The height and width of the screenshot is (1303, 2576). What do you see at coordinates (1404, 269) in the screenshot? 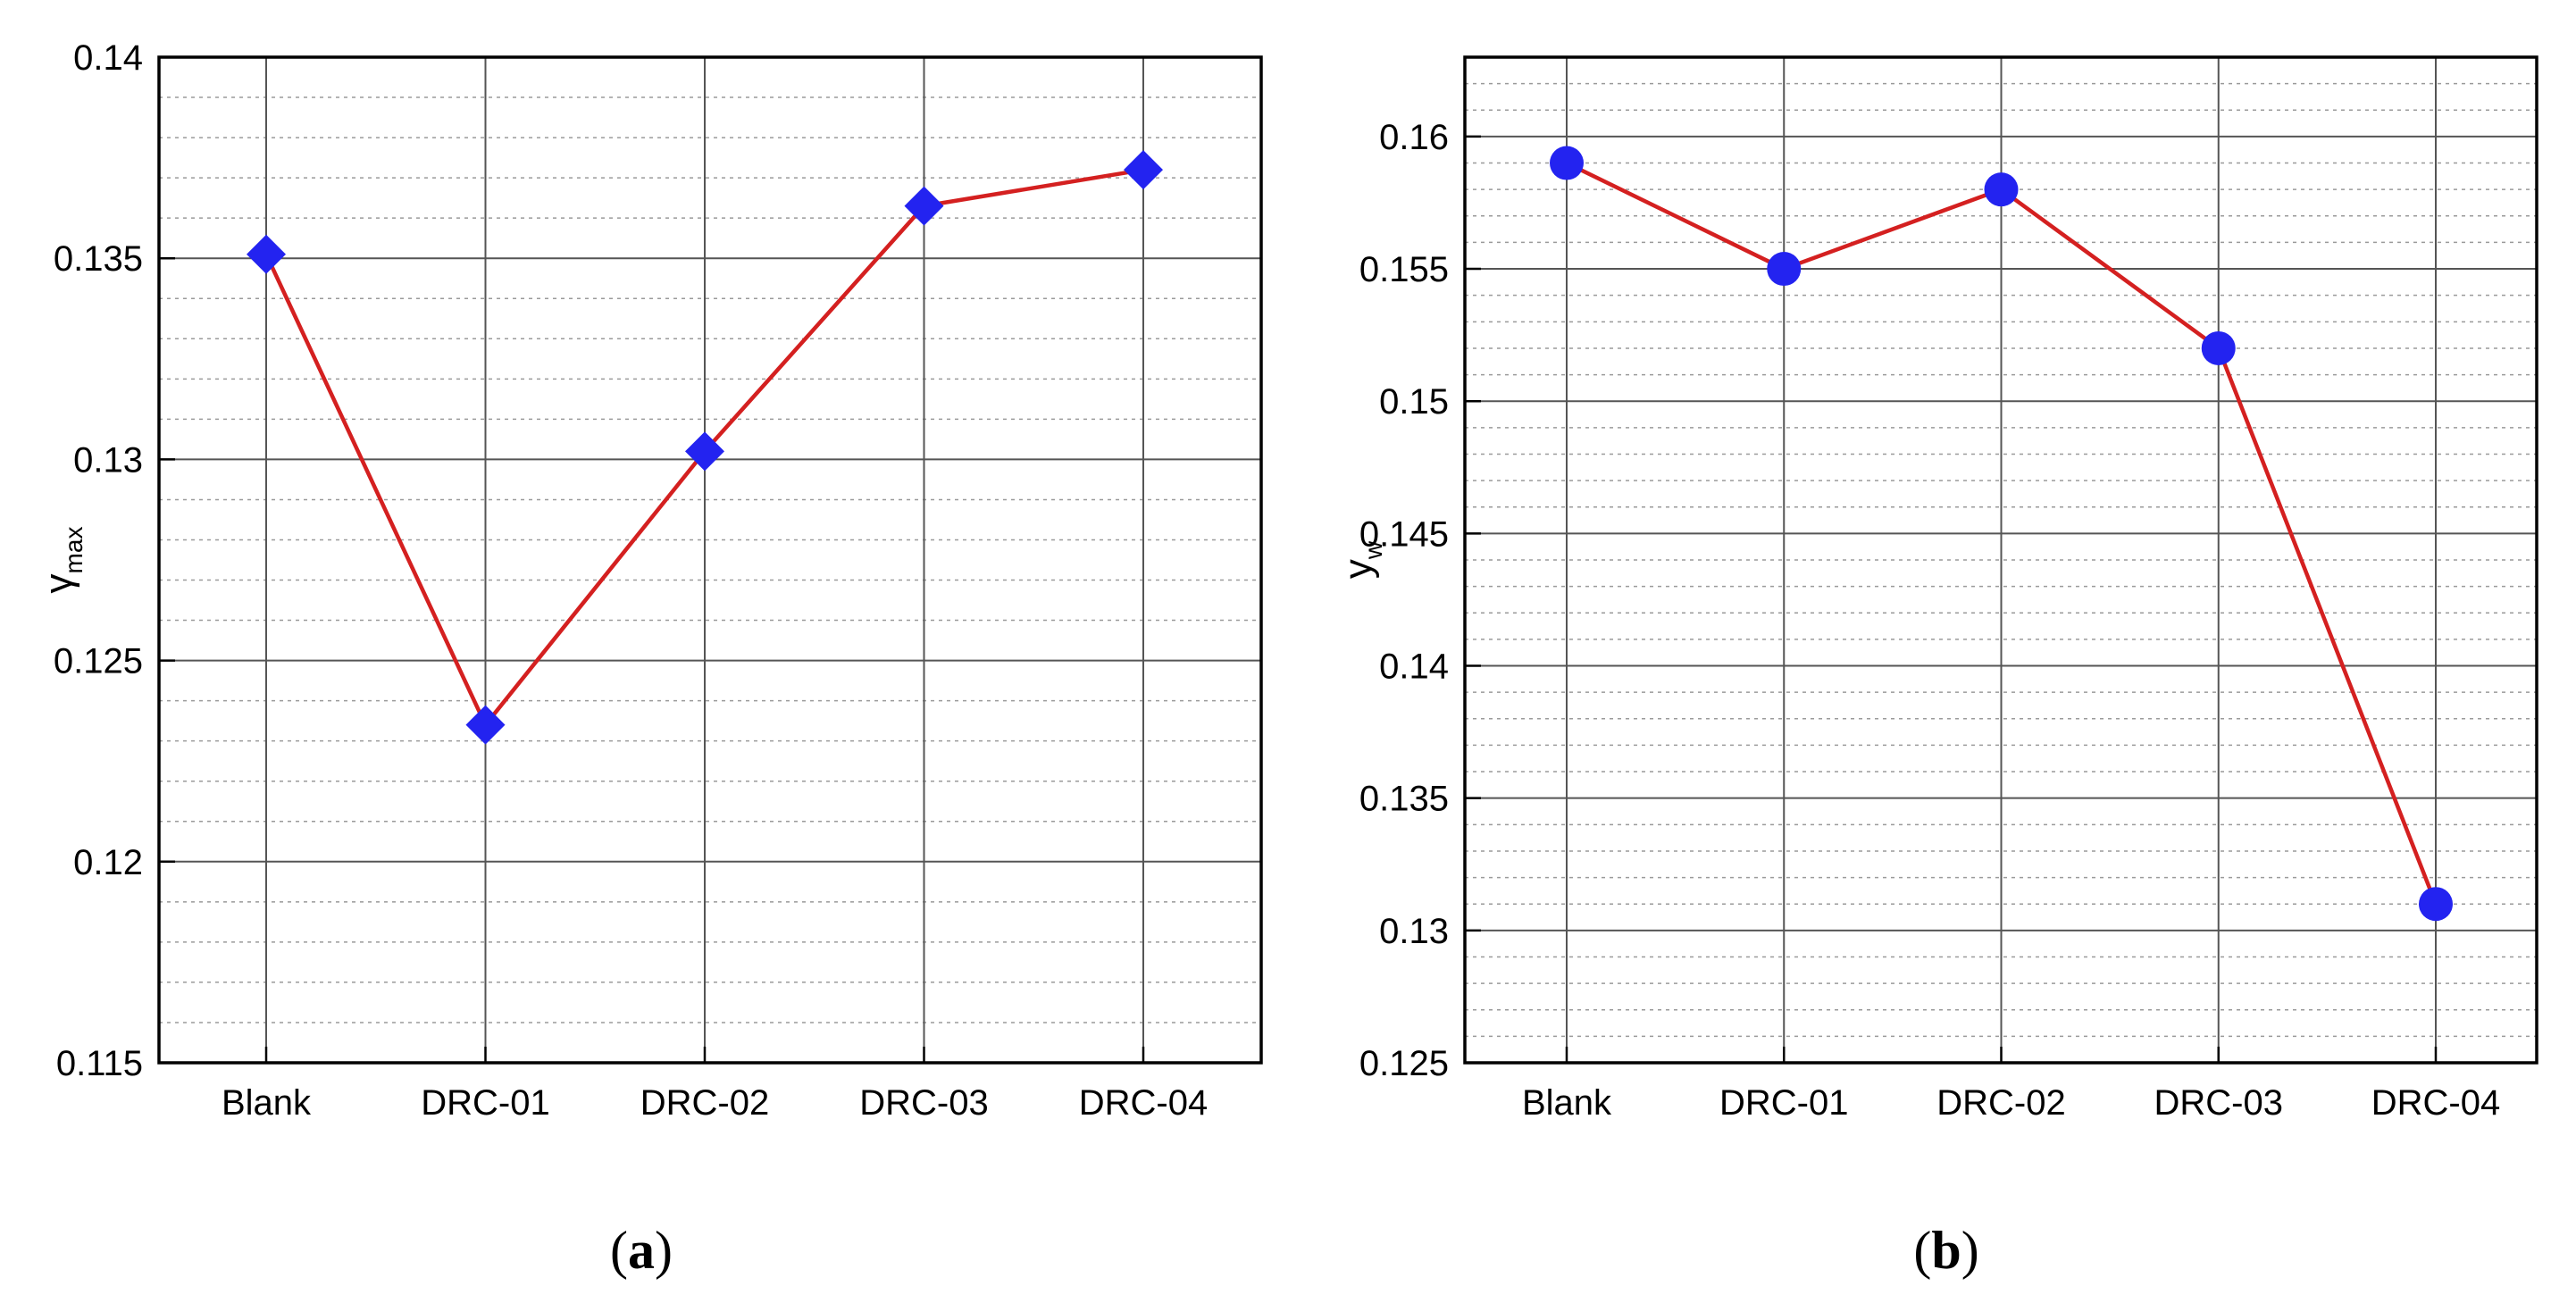
I see `y-tick-label: 0.155` at bounding box center [1404, 269].